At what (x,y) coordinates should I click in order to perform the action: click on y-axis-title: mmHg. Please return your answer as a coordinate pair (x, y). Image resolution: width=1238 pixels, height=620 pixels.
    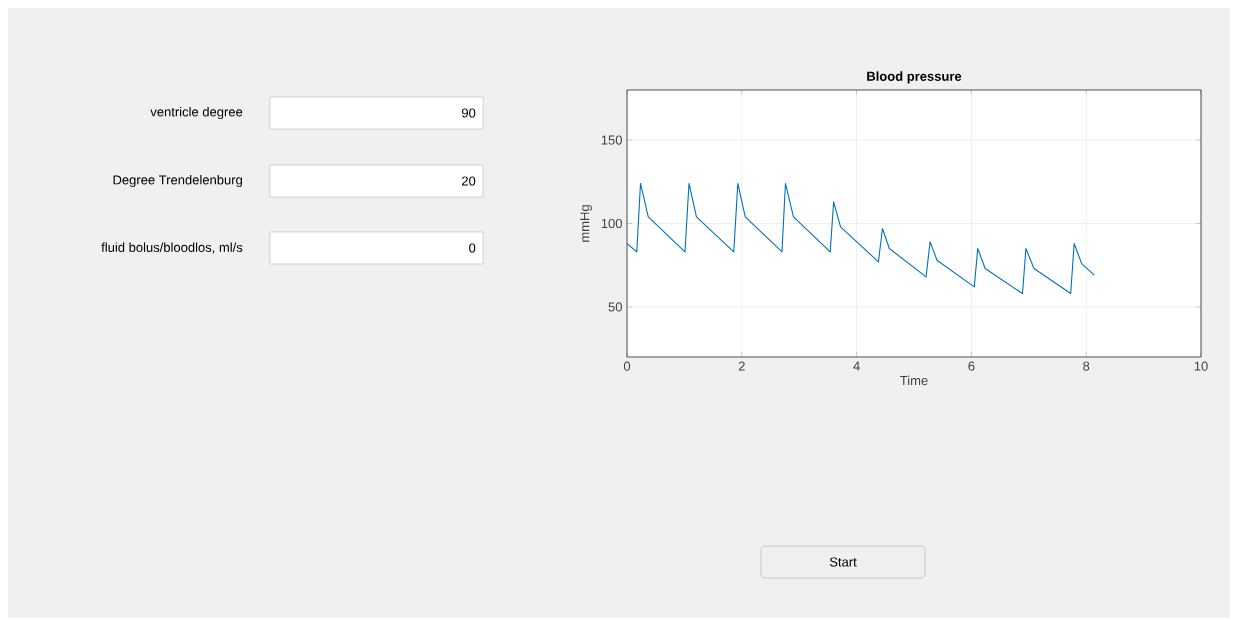
    Looking at the image, I should click on (586, 223).